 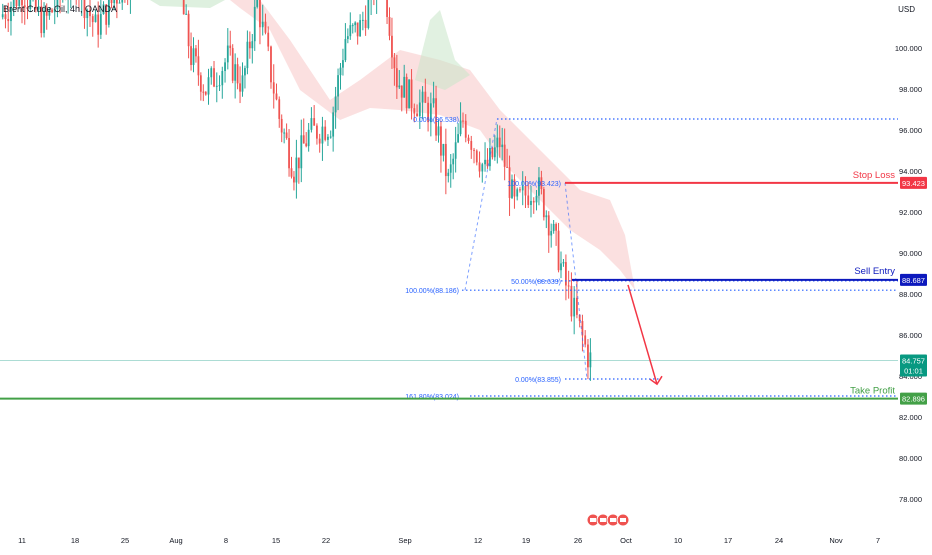 What do you see at coordinates (125, 540) in the screenshot?
I see `x-tick-label: 25` at bounding box center [125, 540].